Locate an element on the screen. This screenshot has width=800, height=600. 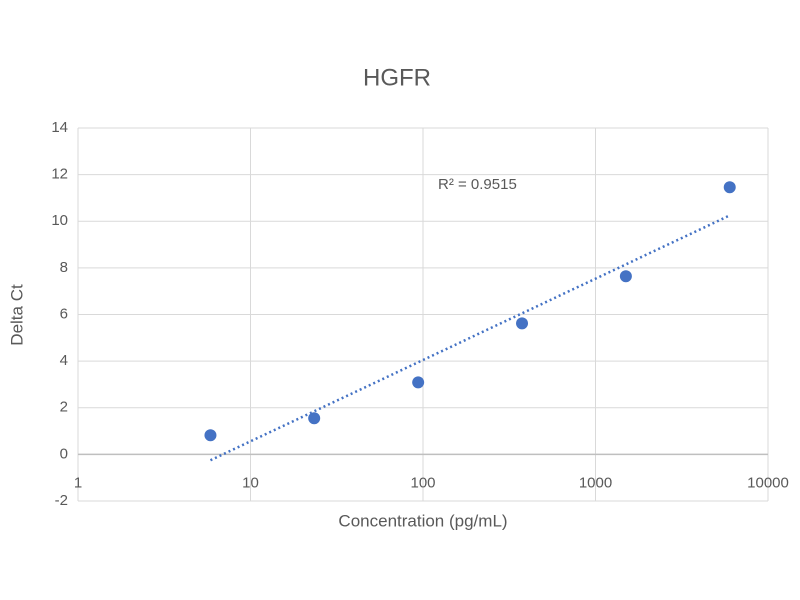
y-tick-label: 14 is located at coordinates (59, 127).